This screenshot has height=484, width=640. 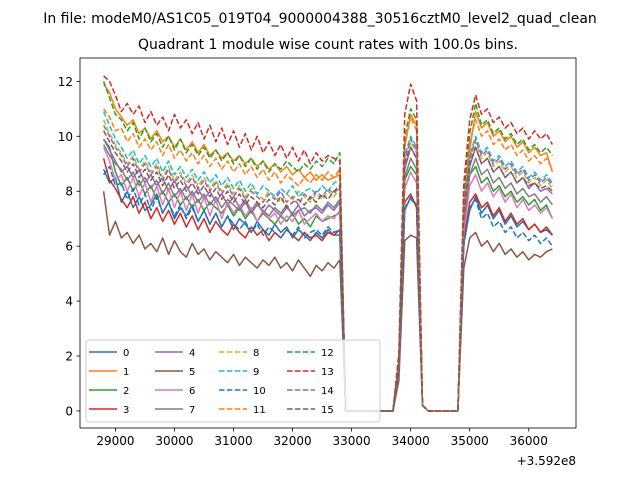 I want to click on y-tick-label: 0, so click(x=69, y=411).